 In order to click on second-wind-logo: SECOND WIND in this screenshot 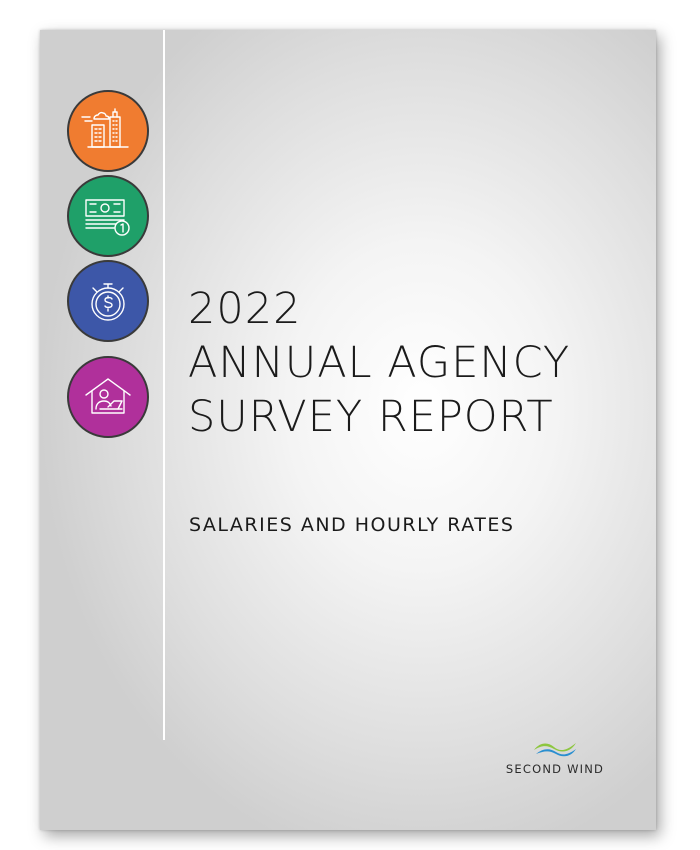, I will do `click(555, 757)`.